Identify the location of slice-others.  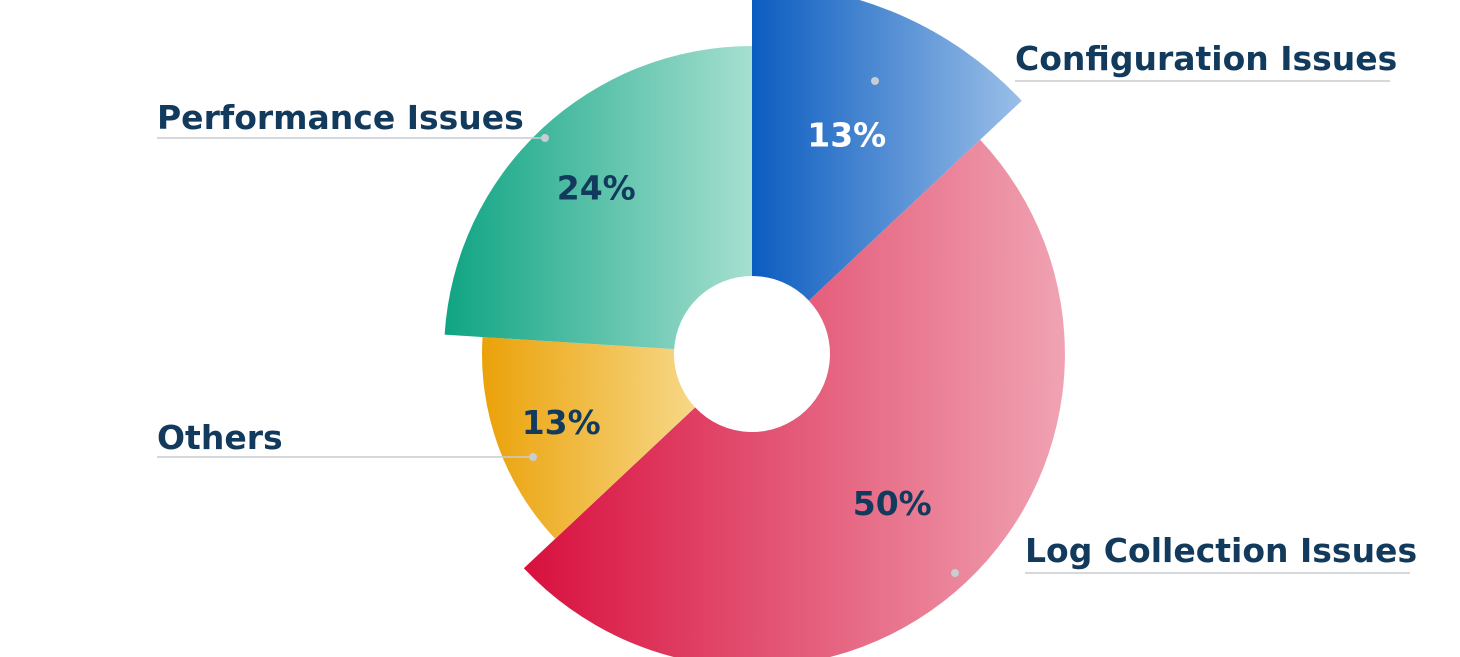
(589, 438).